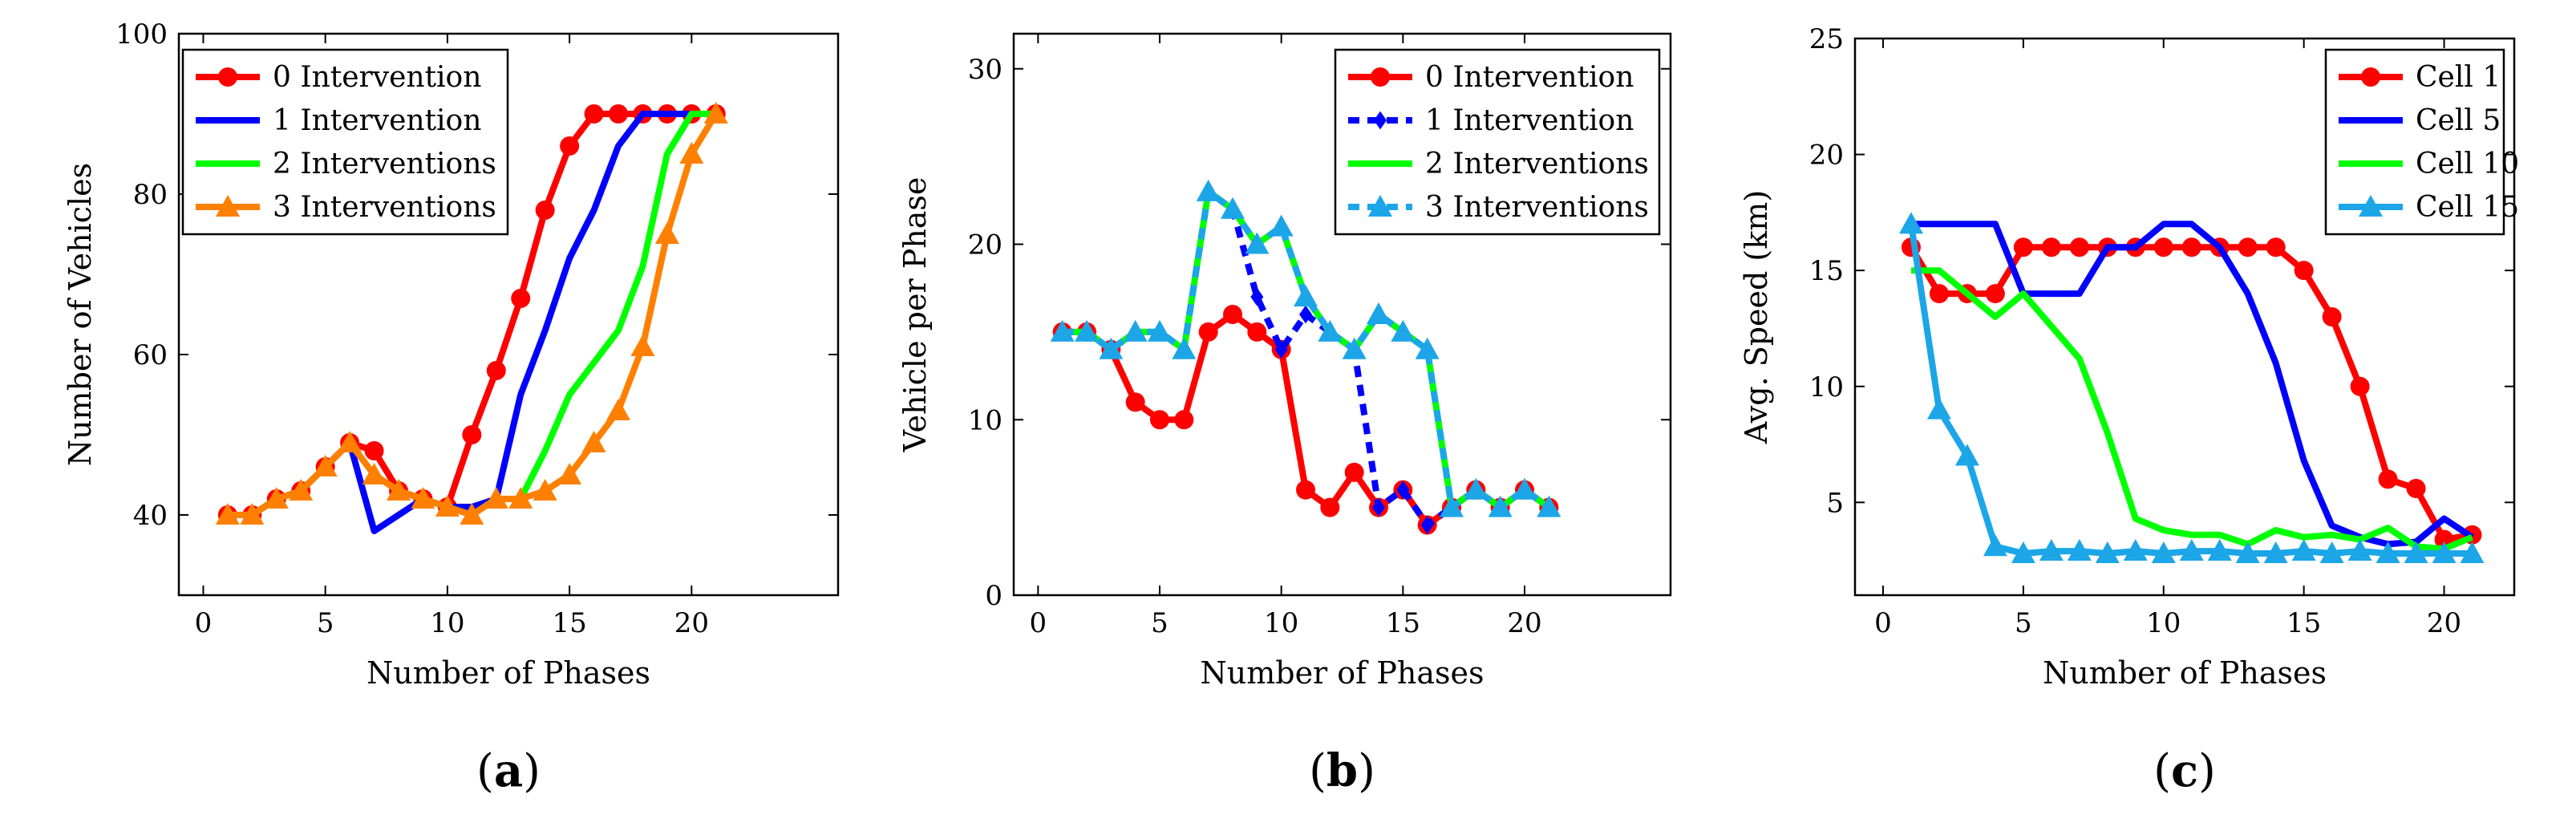 Image resolution: width=2576 pixels, height=831 pixels. What do you see at coordinates (2185, 673) in the screenshot?
I see `x-axis-title-c: Number of Phases` at bounding box center [2185, 673].